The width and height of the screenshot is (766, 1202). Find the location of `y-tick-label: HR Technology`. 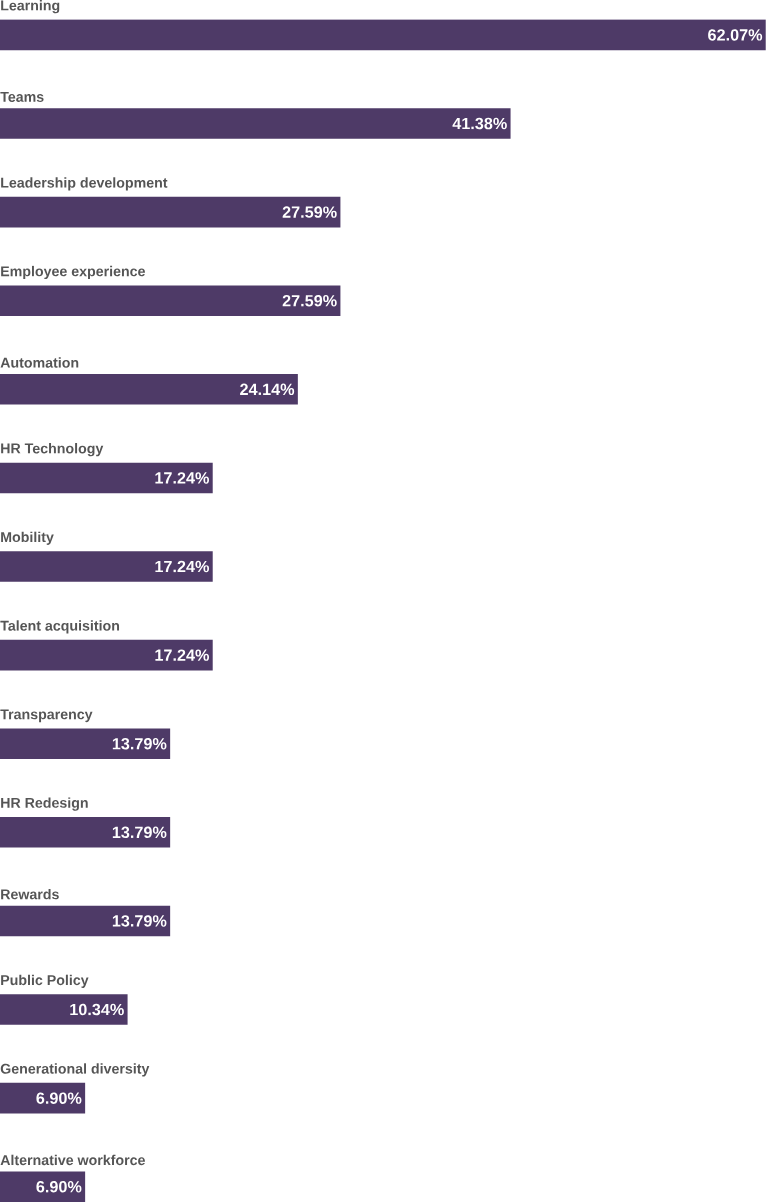

y-tick-label: HR Technology is located at coordinates (52, 450).